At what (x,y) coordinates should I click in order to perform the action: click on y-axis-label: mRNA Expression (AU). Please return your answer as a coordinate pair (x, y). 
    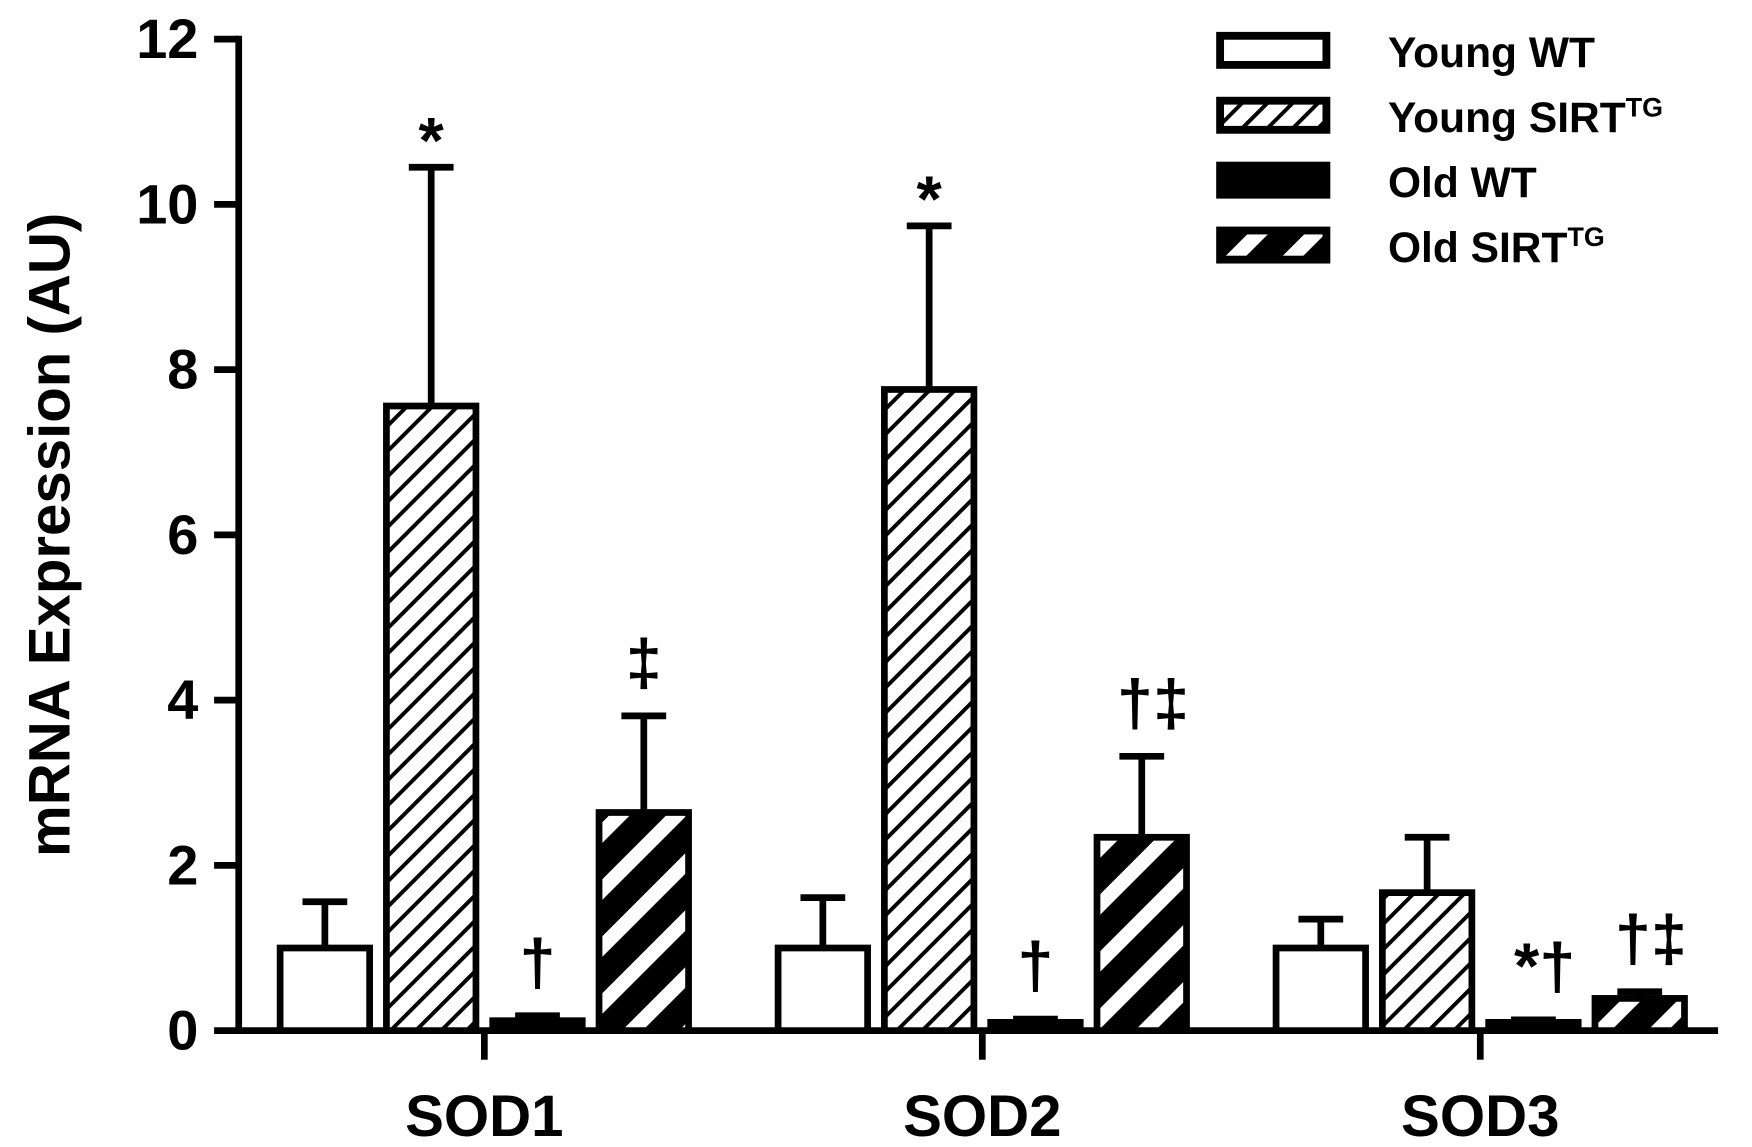
    Looking at the image, I should click on (50, 535).